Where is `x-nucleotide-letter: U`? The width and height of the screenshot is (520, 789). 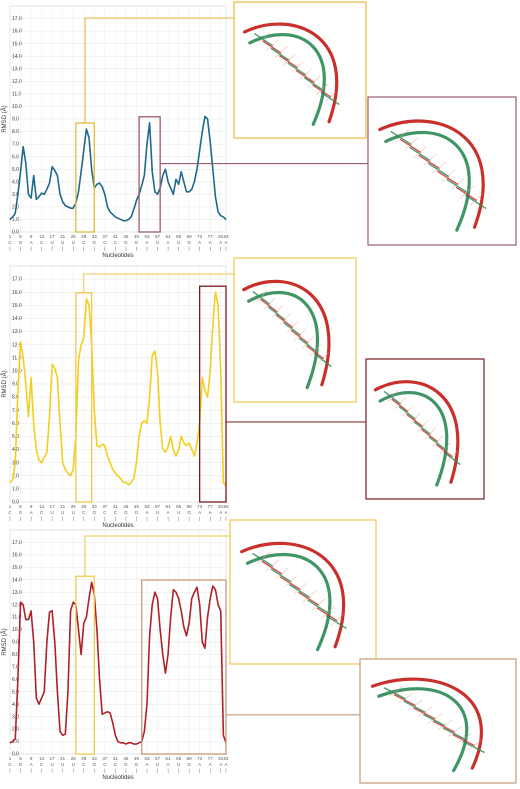 x-nucleotide-letter: U is located at coordinates (62, 512).